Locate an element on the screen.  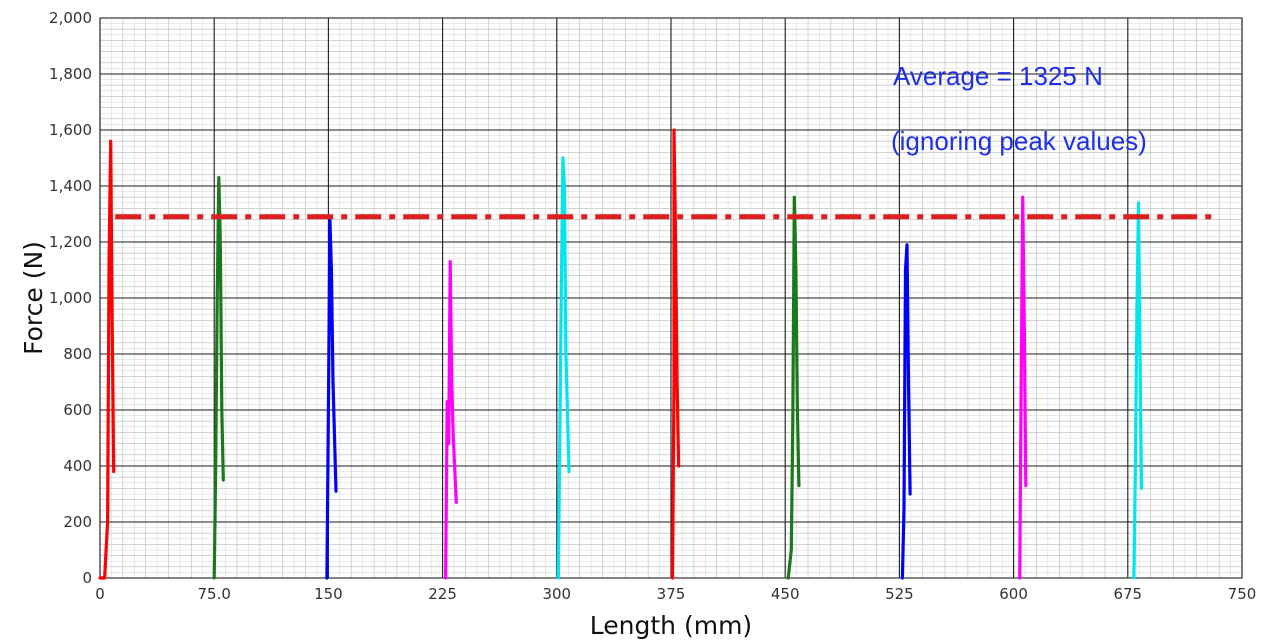
y-tick-label: 600 is located at coordinates (77, 410).